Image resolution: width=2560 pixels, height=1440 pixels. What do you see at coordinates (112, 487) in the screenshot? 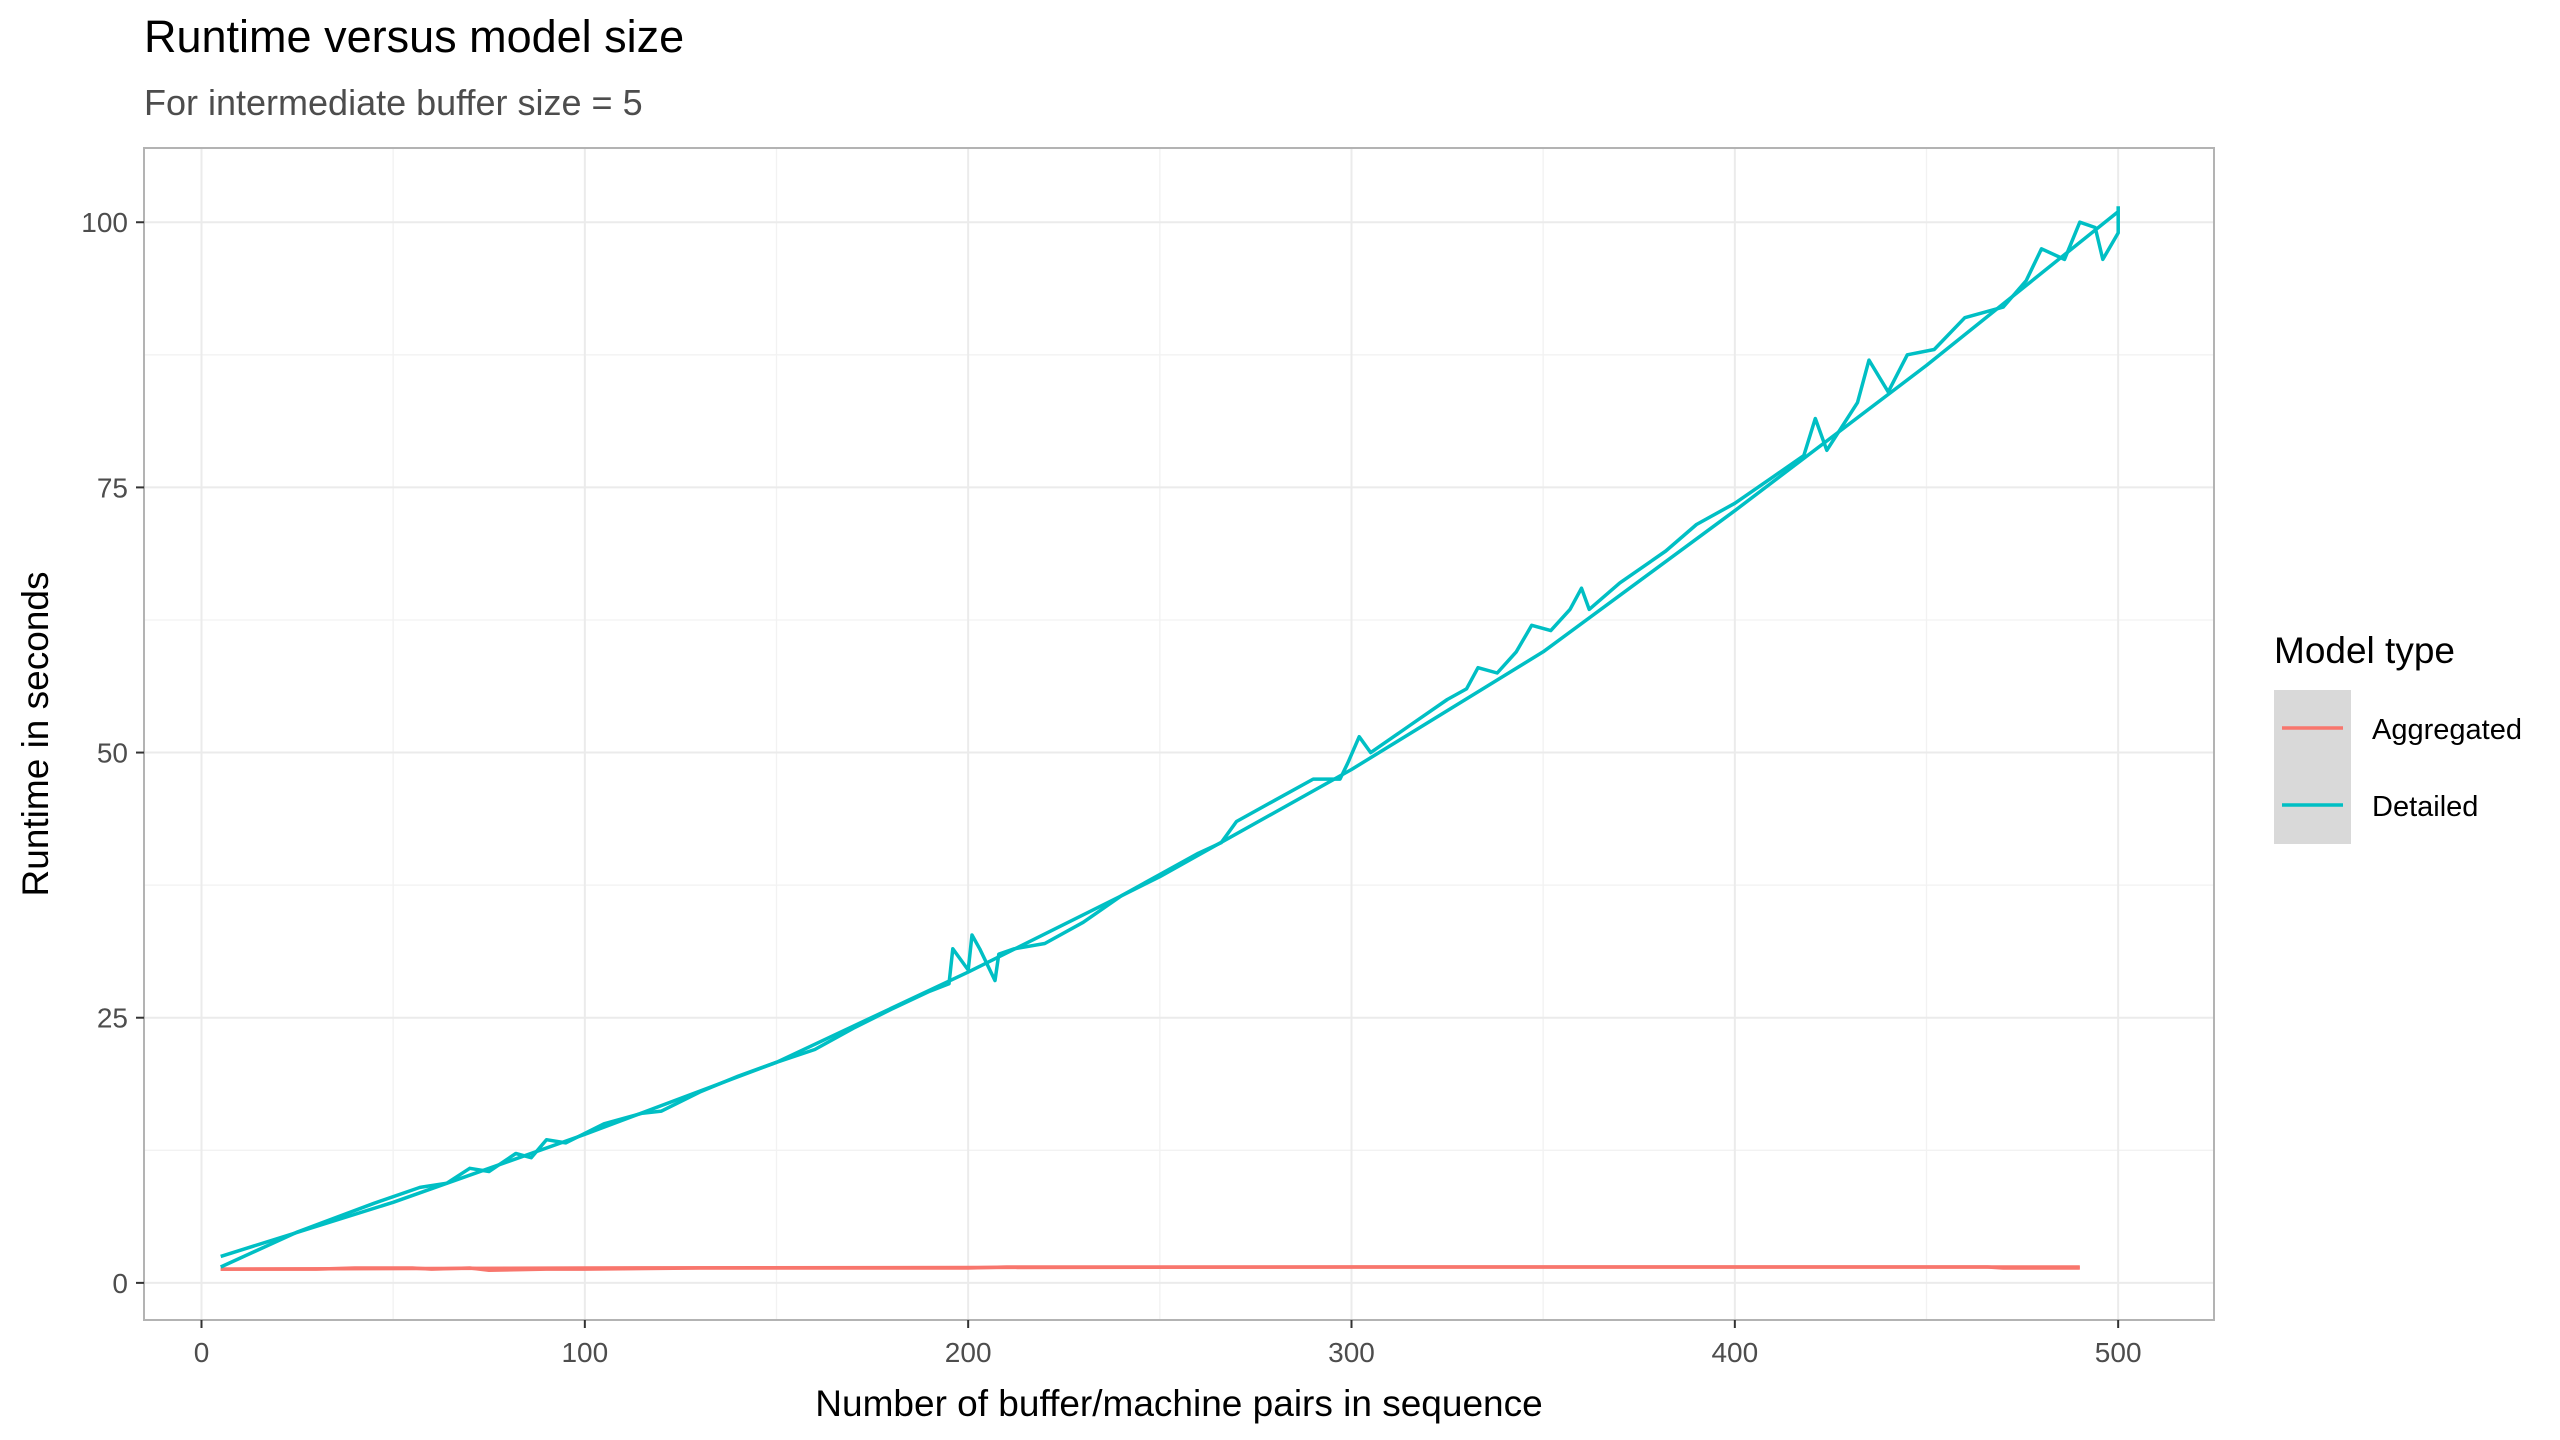
I see `y-tick-label: 75` at bounding box center [112, 487].